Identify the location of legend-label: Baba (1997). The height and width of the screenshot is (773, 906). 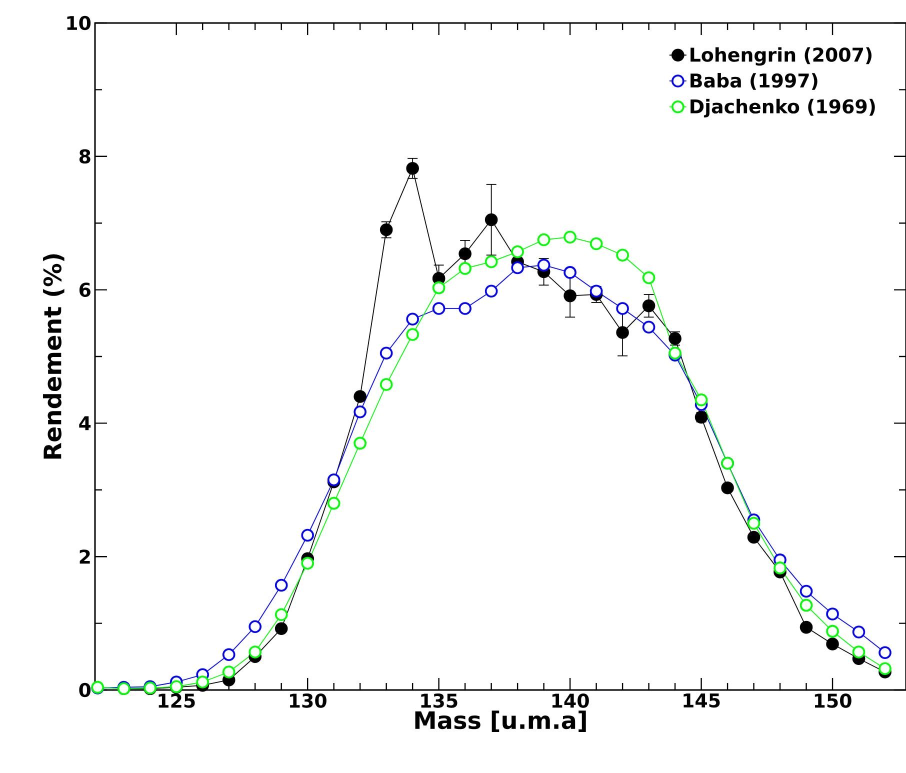
(754, 81).